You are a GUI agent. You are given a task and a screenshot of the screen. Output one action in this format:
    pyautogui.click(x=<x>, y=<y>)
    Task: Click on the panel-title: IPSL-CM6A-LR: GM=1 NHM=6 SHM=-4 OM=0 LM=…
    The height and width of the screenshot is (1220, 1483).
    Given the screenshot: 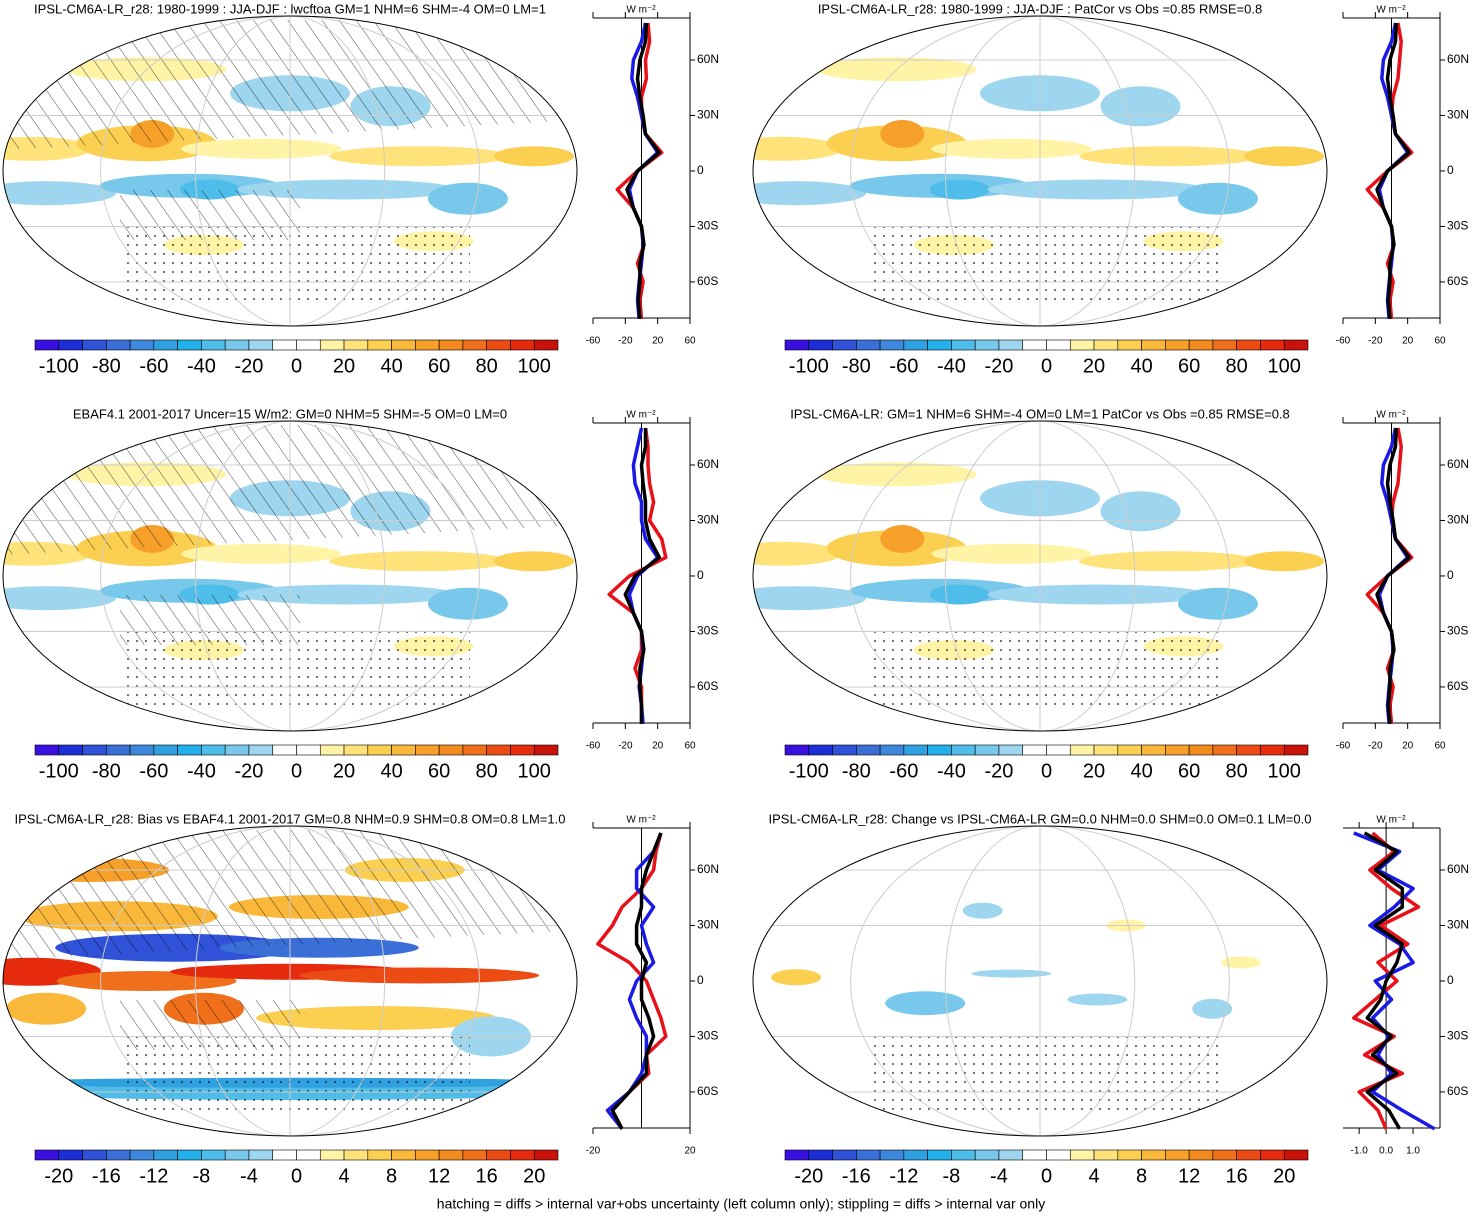 What is the action you would take?
    pyautogui.click(x=1040, y=413)
    